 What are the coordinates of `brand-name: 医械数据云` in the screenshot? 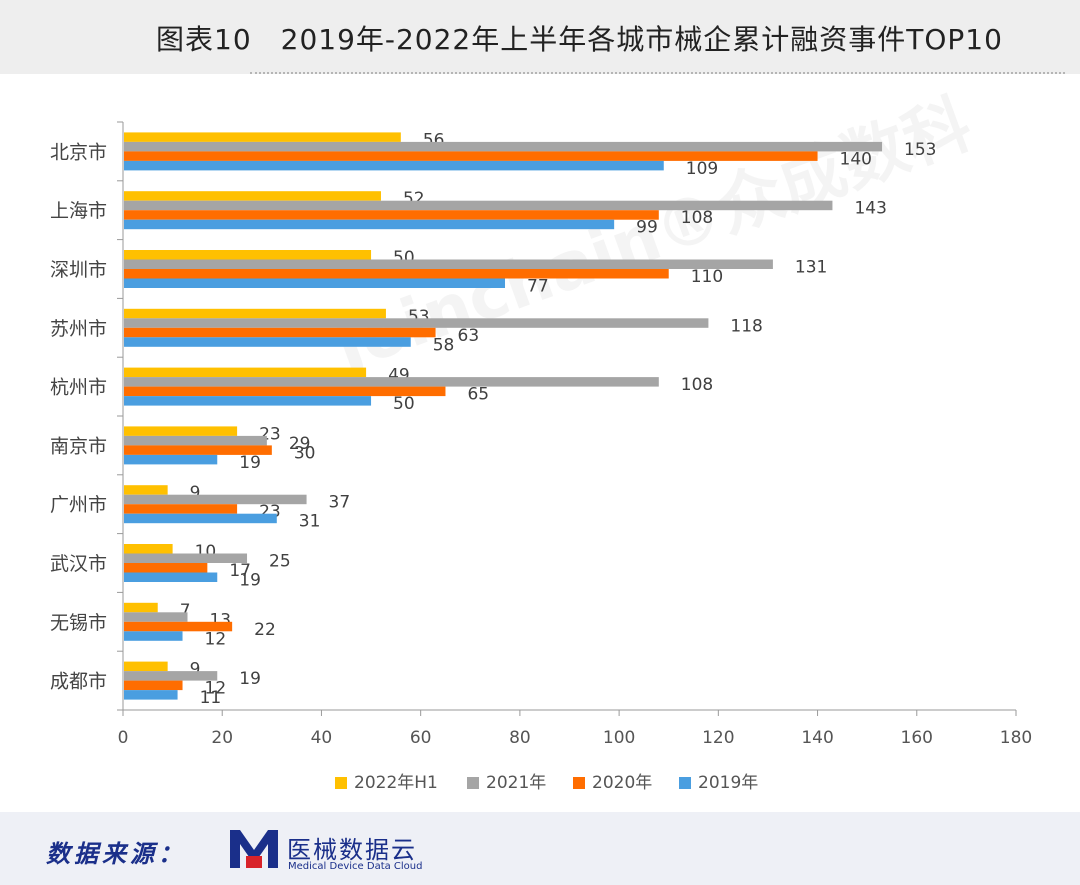 It's located at (352, 850).